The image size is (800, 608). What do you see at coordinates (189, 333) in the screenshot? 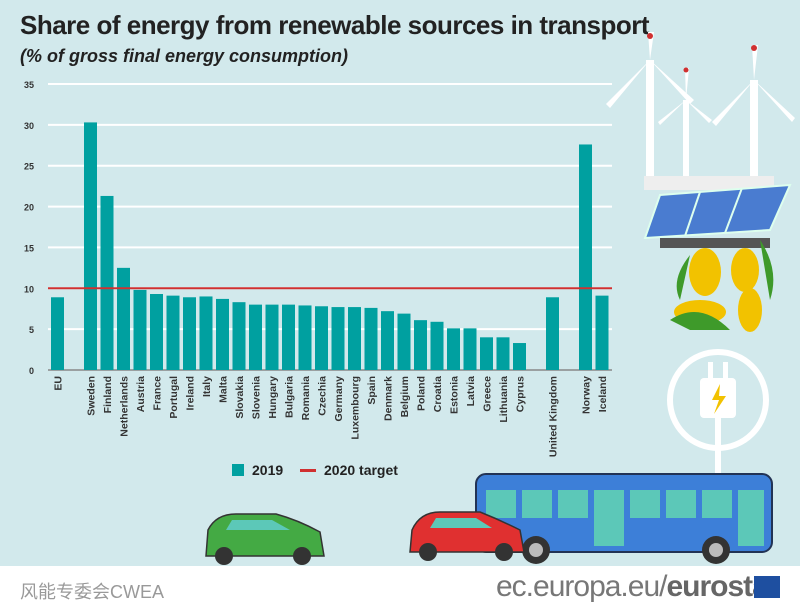
I see `bar-ireland` at bounding box center [189, 333].